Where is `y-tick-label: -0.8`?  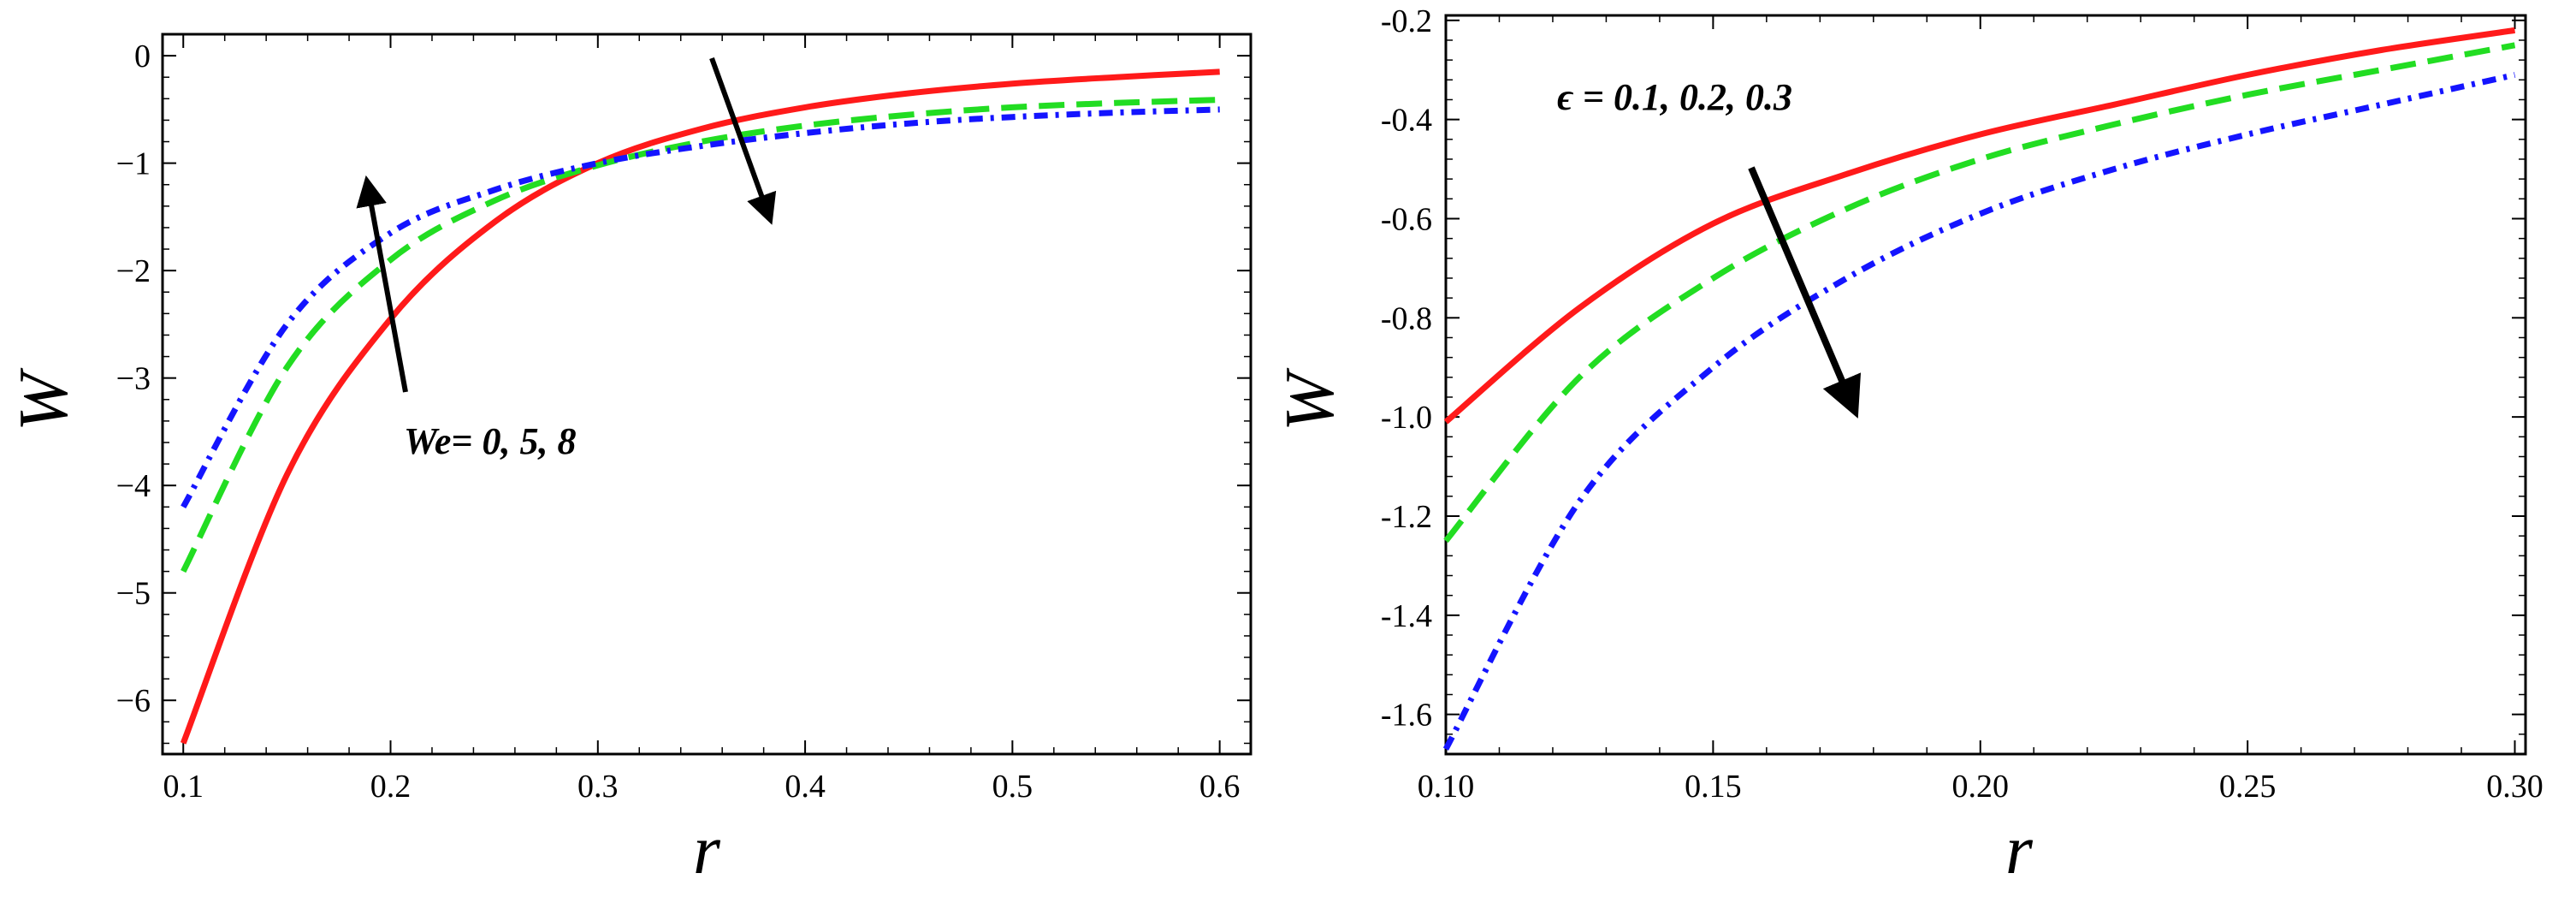 y-tick-label: -0.8 is located at coordinates (1406, 318).